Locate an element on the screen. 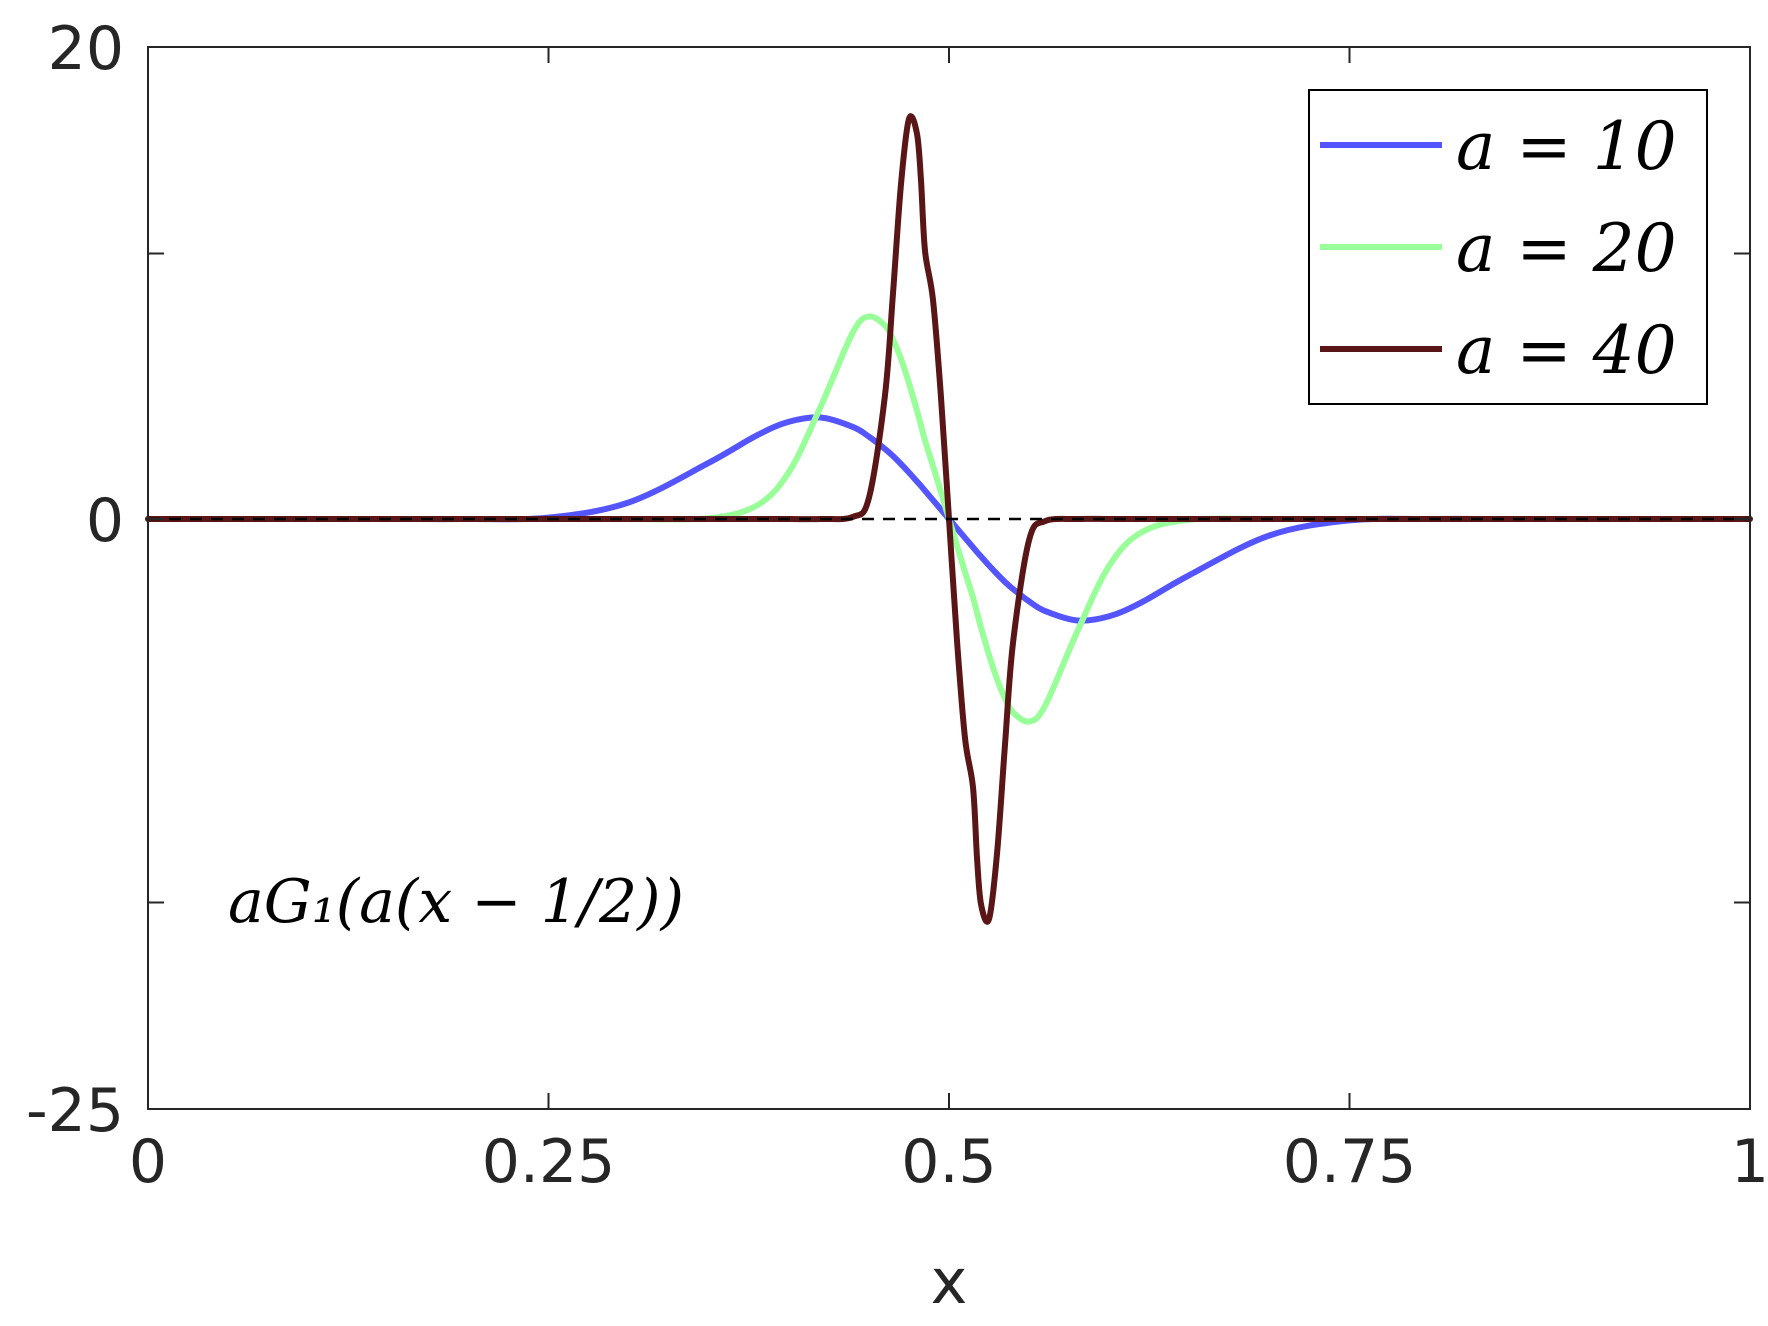 This screenshot has width=1768, height=1326. legend-label-2: a = 20 is located at coordinates (1566, 248).